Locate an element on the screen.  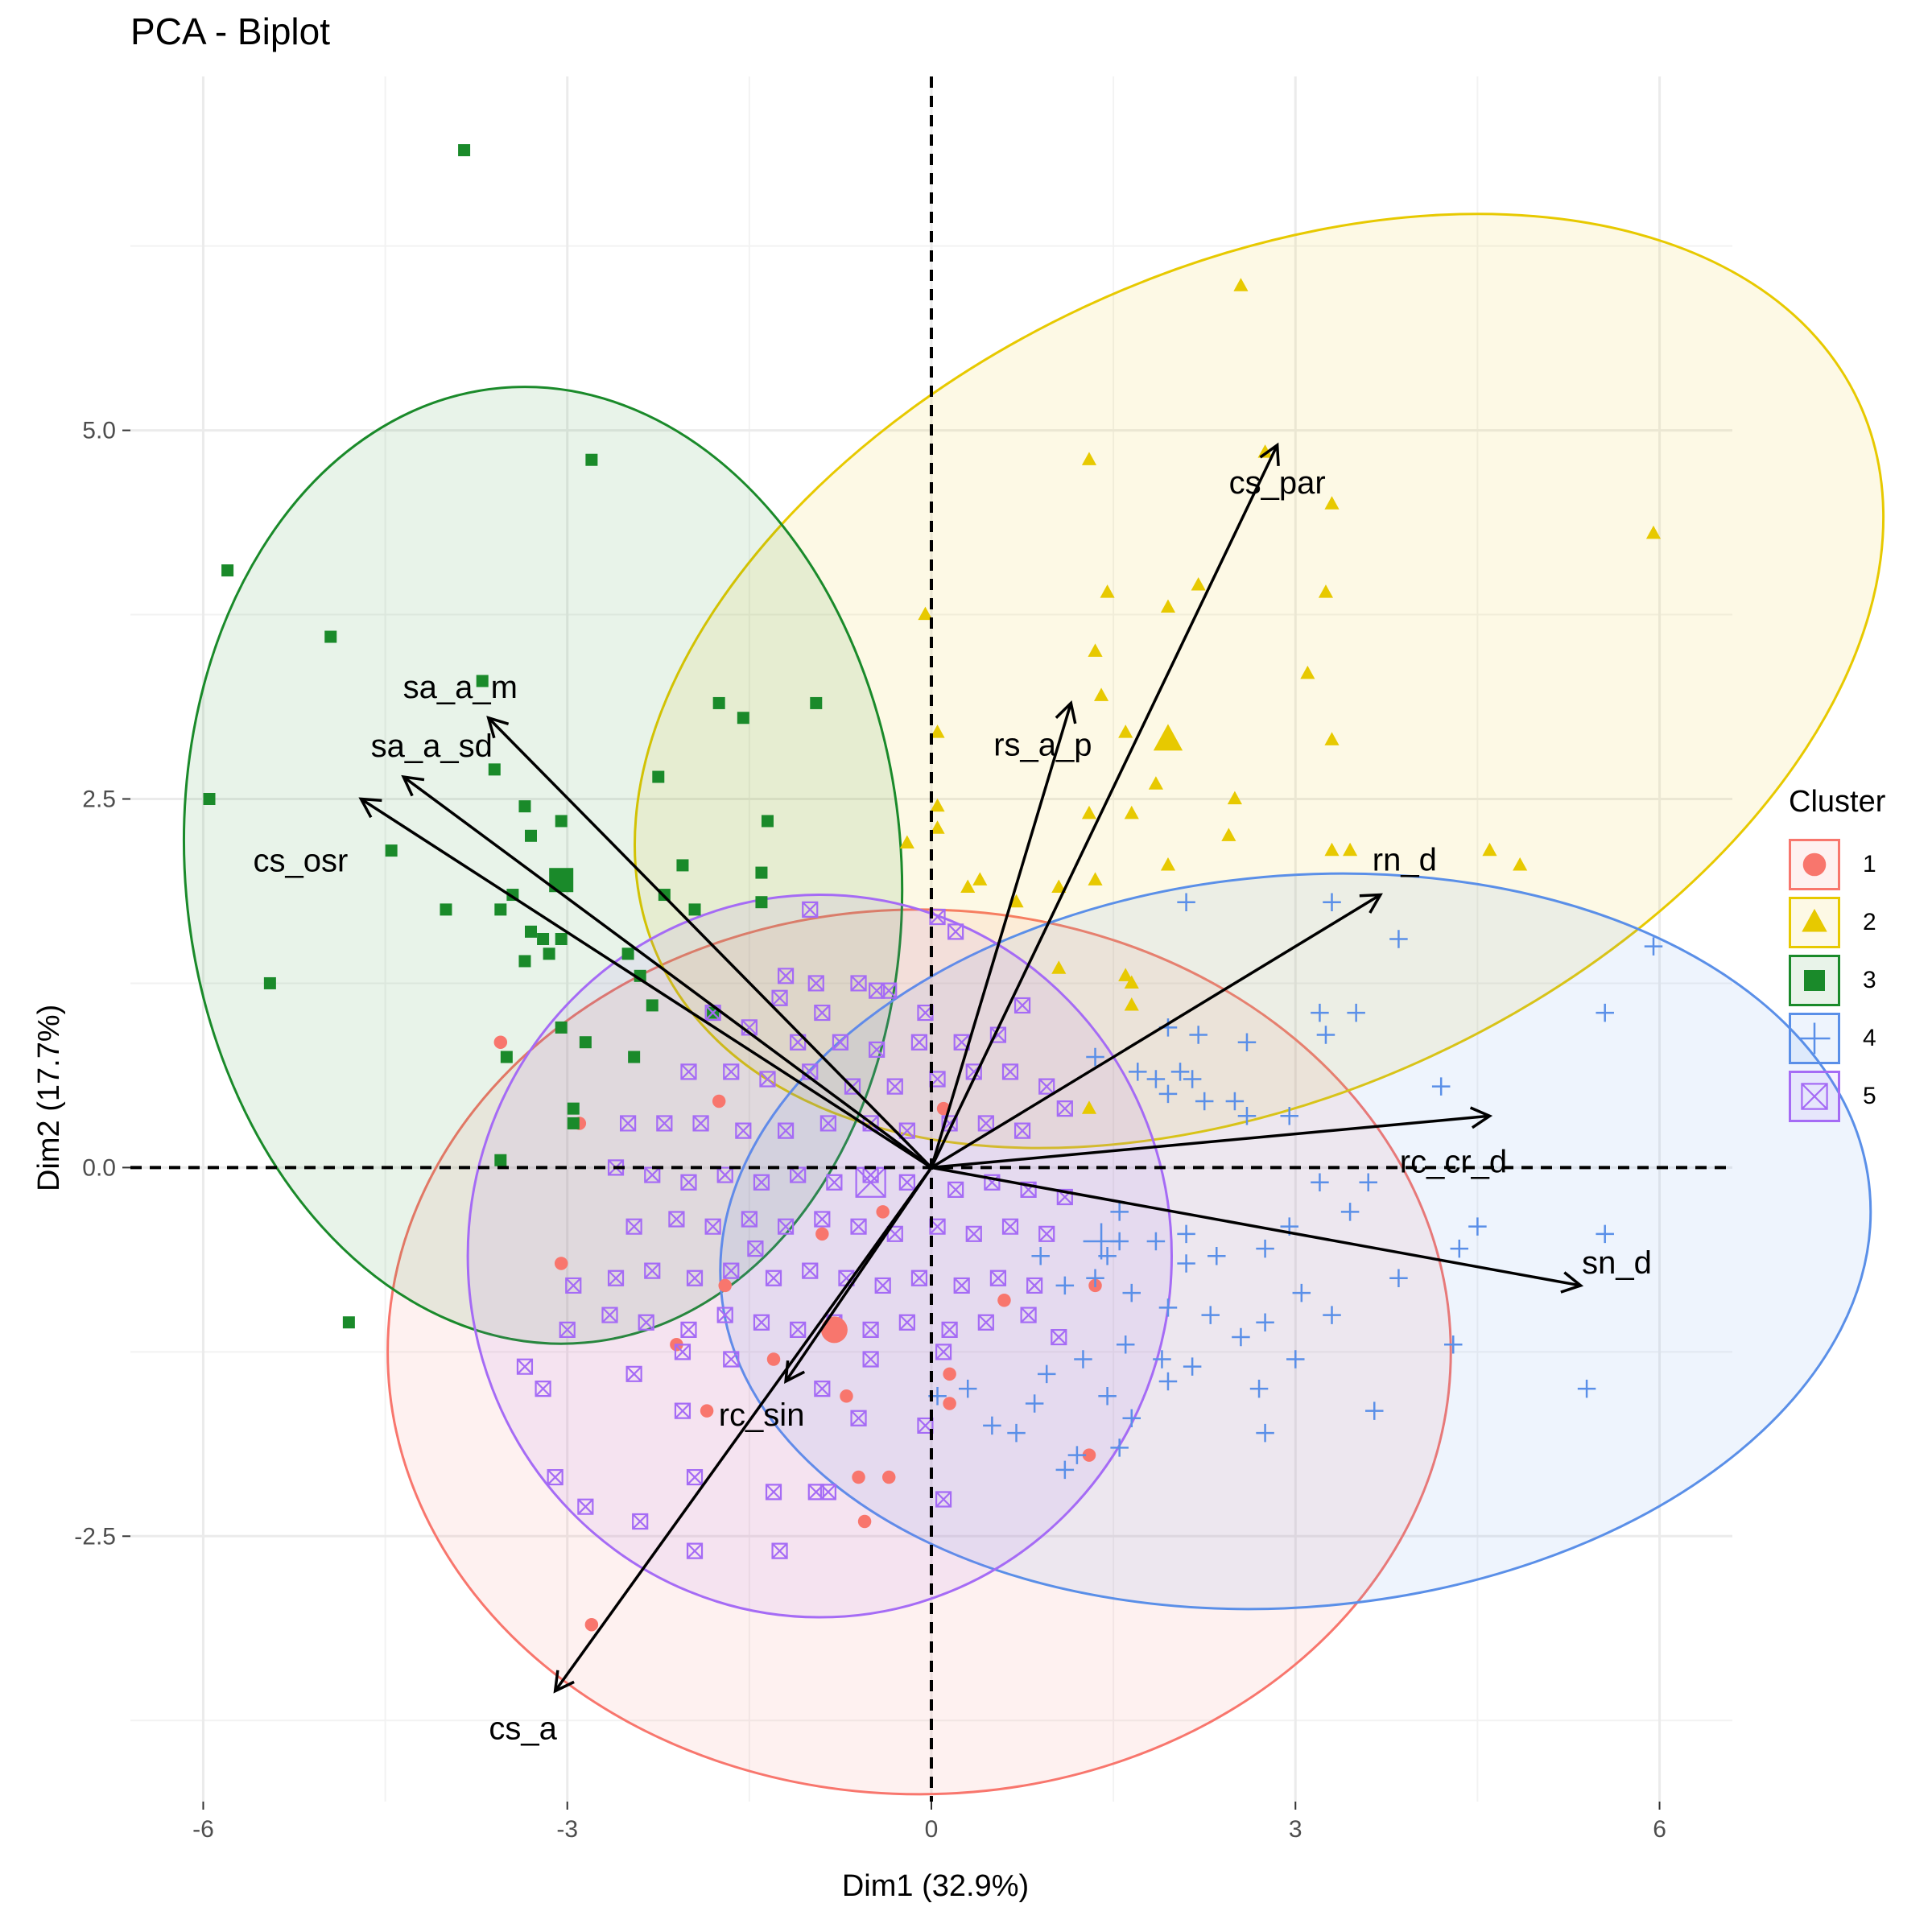
legend-marker-2-shape is located at coordinates (1814, 920).